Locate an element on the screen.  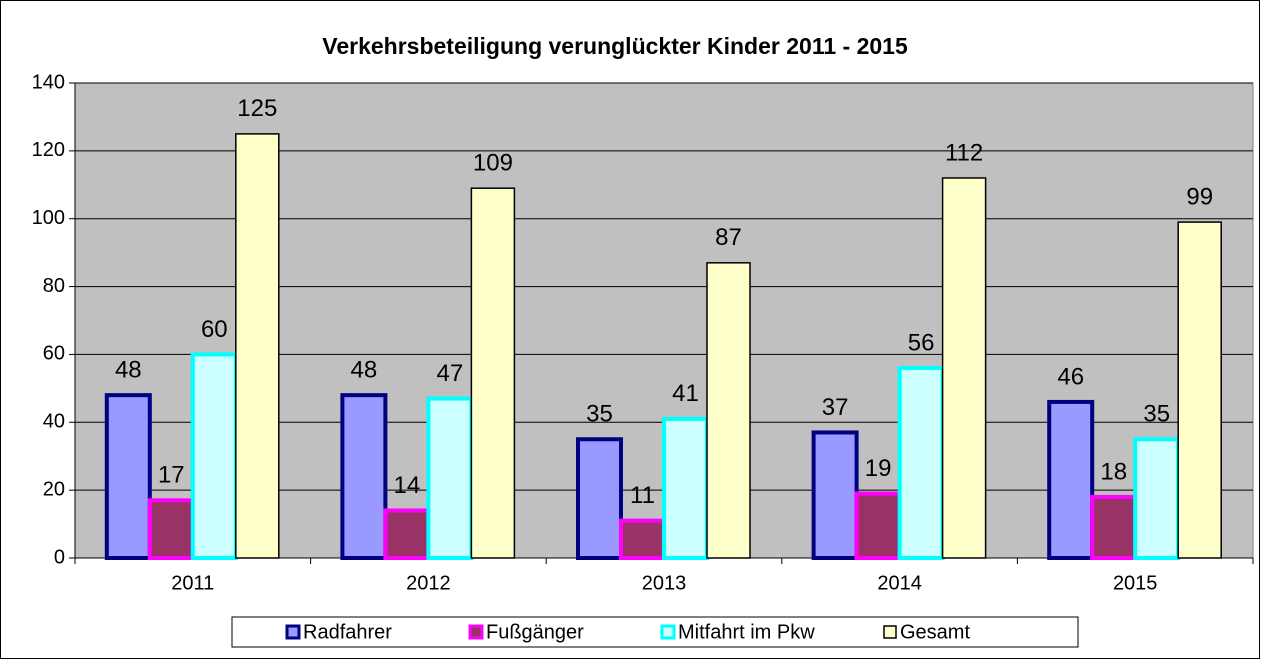
y-tick-label: 100 is located at coordinates (48, 218).